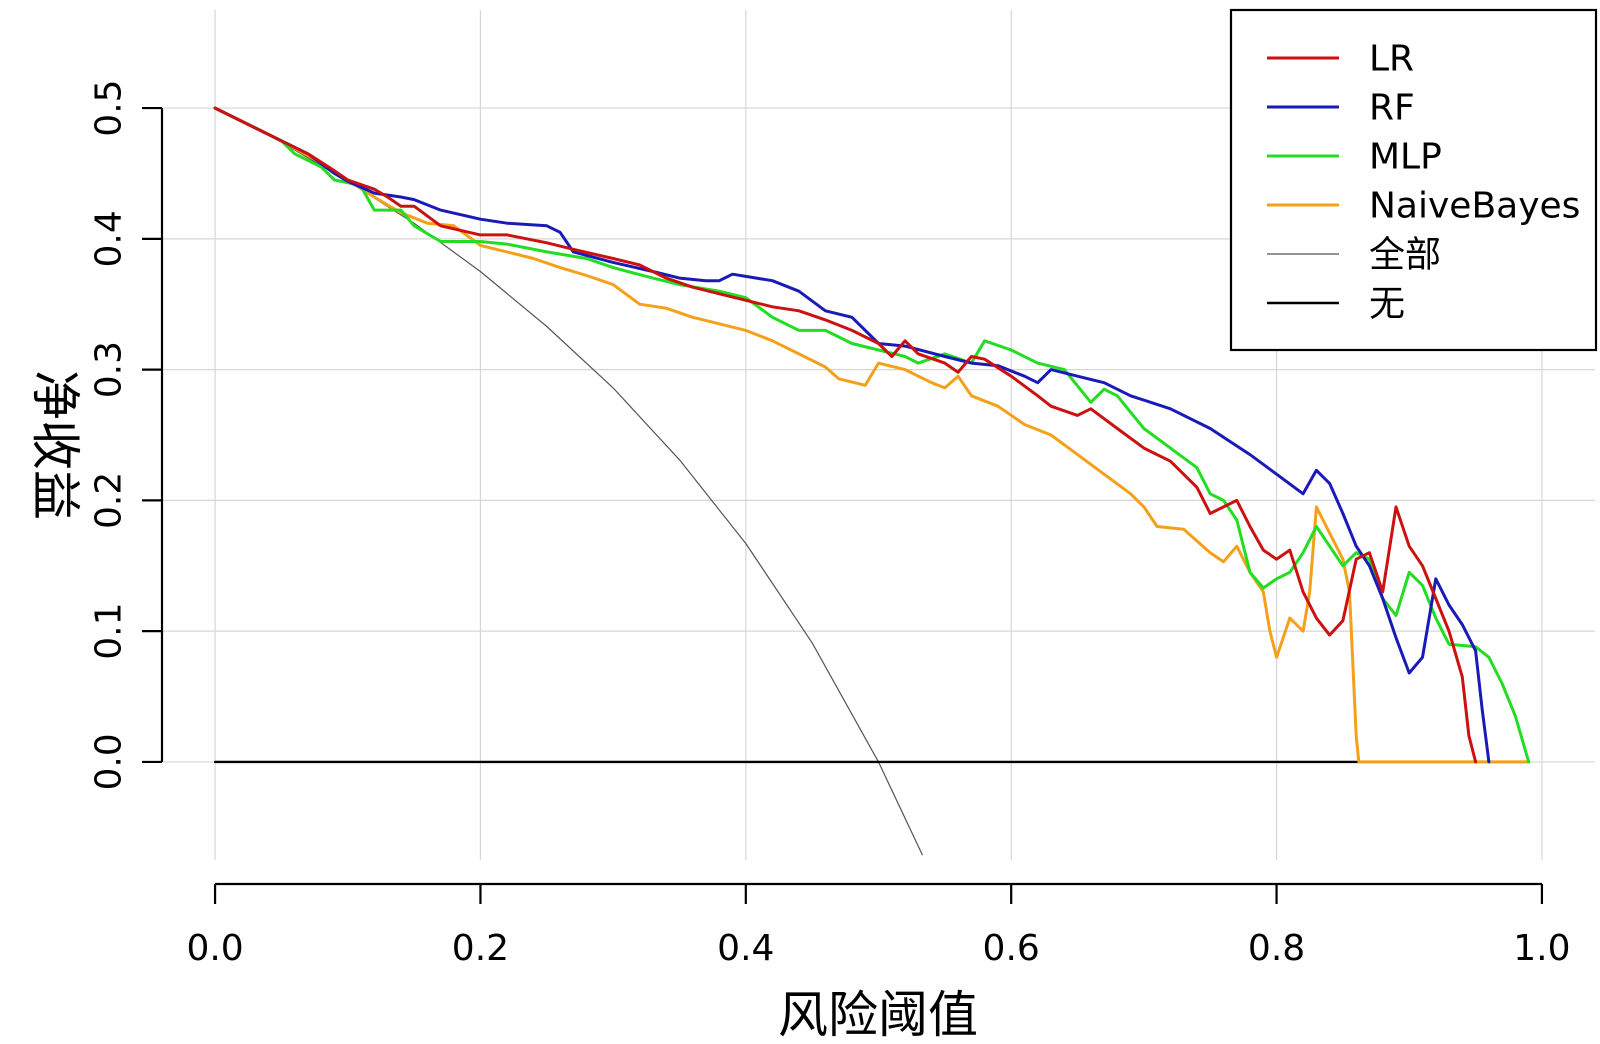 The width and height of the screenshot is (1600, 1044). I want to click on legend-label: 无, so click(1387, 304).